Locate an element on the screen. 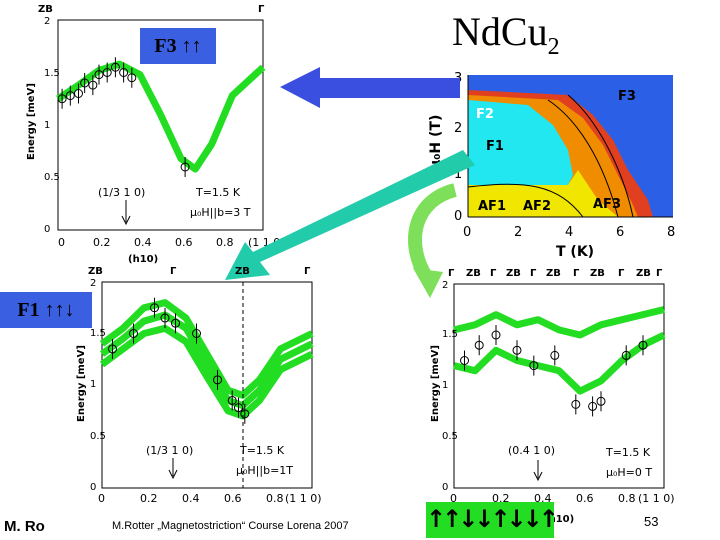 This screenshot has width=720, height=540. x-tick: 4 is located at coordinates (569, 232).